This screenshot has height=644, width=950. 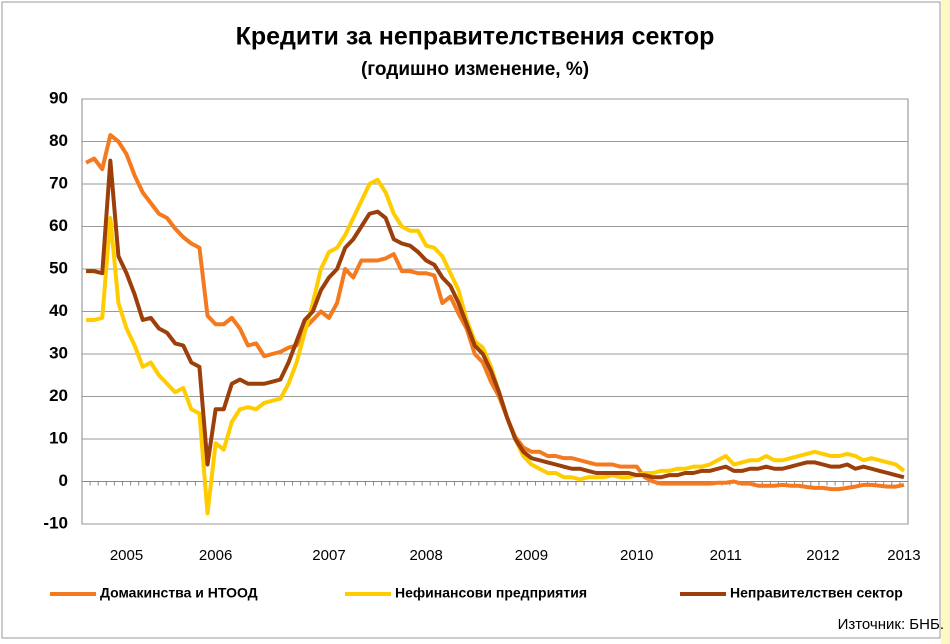 What do you see at coordinates (903, 555) in the screenshot?
I see `x-tick-label: 2013` at bounding box center [903, 555].